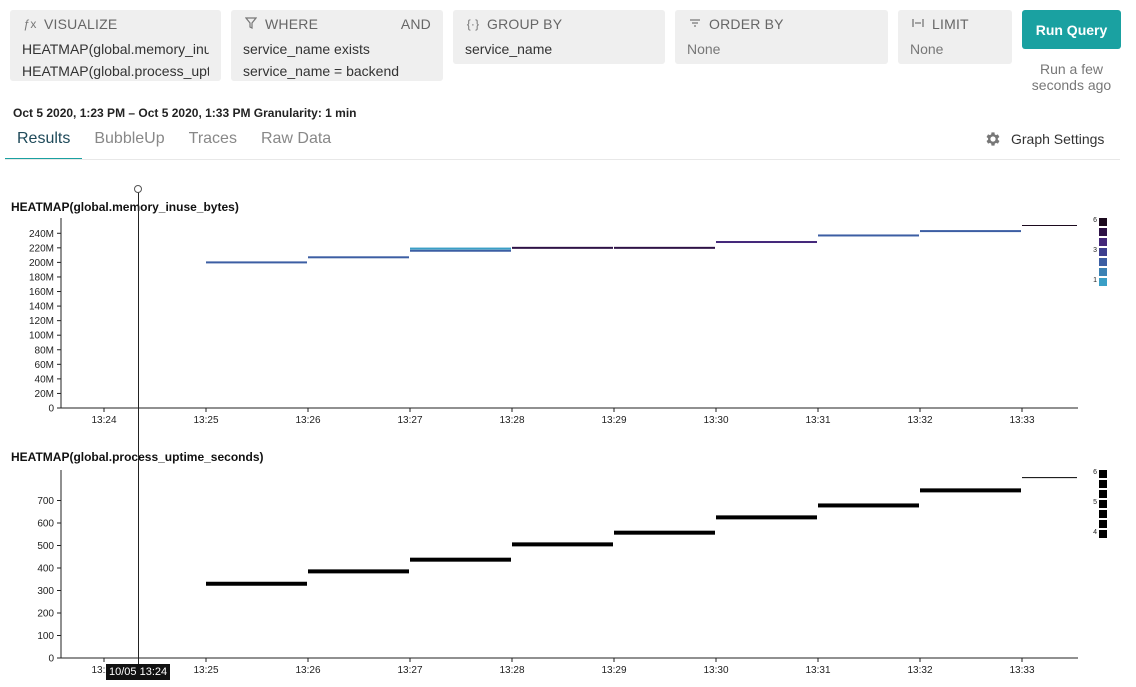  I want to click on order-by-clause: ORDER BY None, so click(781, 37).